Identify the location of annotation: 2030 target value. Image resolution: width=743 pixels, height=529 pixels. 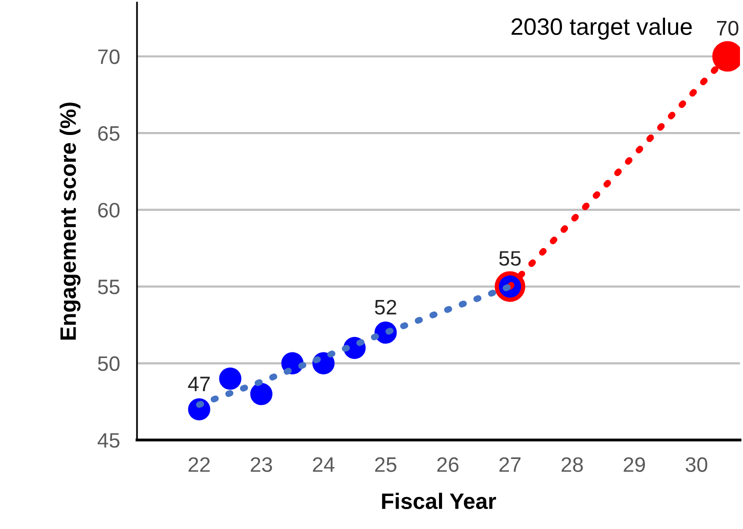
(602, 29).